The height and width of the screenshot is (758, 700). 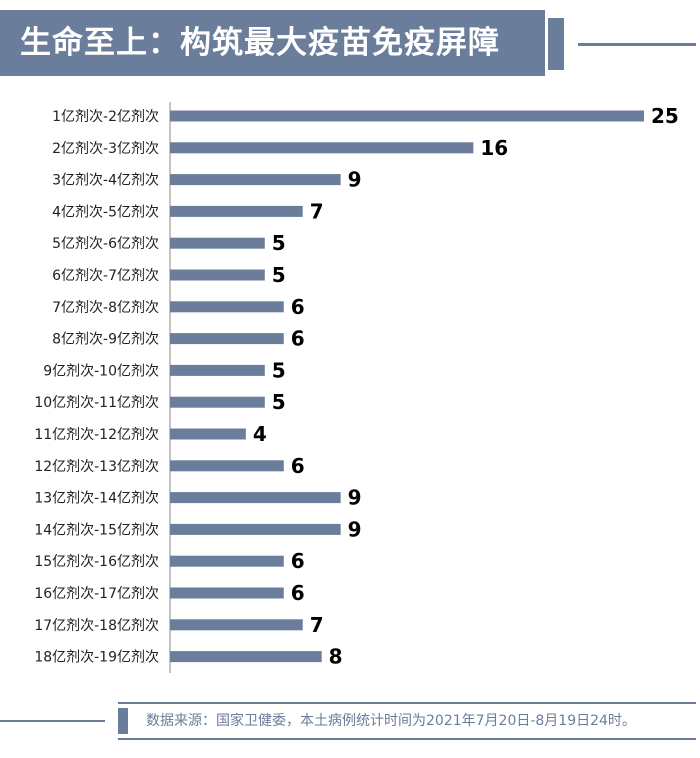 I want to click on footer-tab-decoration, so click(x=123, y=721).